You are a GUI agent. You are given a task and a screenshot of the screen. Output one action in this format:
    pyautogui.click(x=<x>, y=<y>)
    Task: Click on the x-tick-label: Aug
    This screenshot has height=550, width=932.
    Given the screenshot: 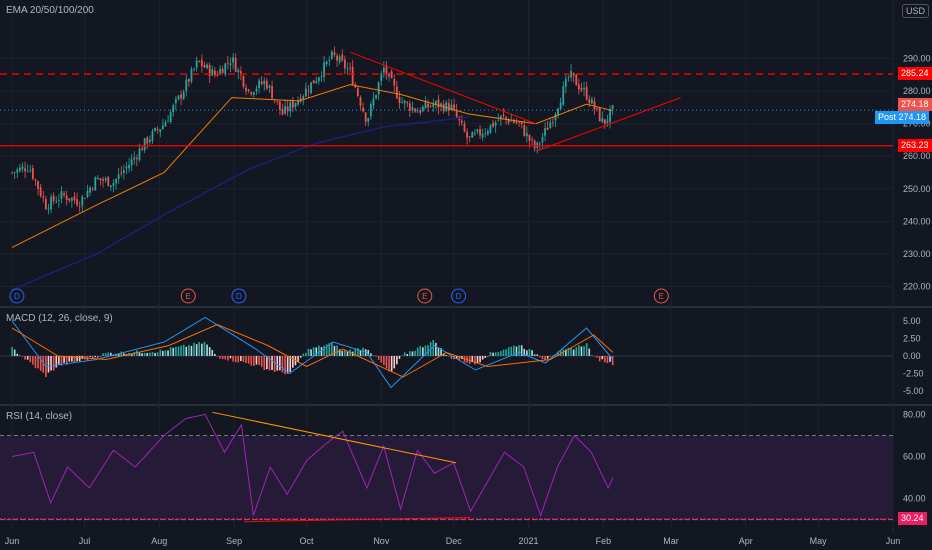 What is the action you would take?
    pyautogui.click(x=159, y=541)
    